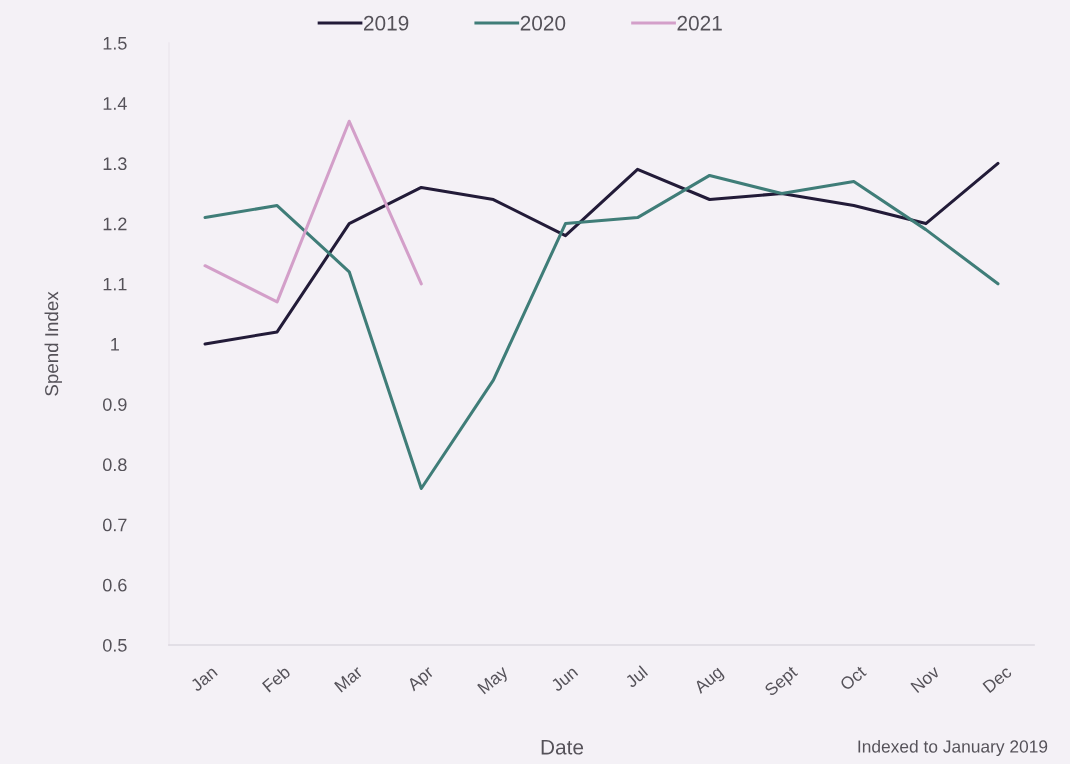  Describe the element at coordinates (53, 343) in the screenshot. I see `y-axis-title: Spend Index` at that location.